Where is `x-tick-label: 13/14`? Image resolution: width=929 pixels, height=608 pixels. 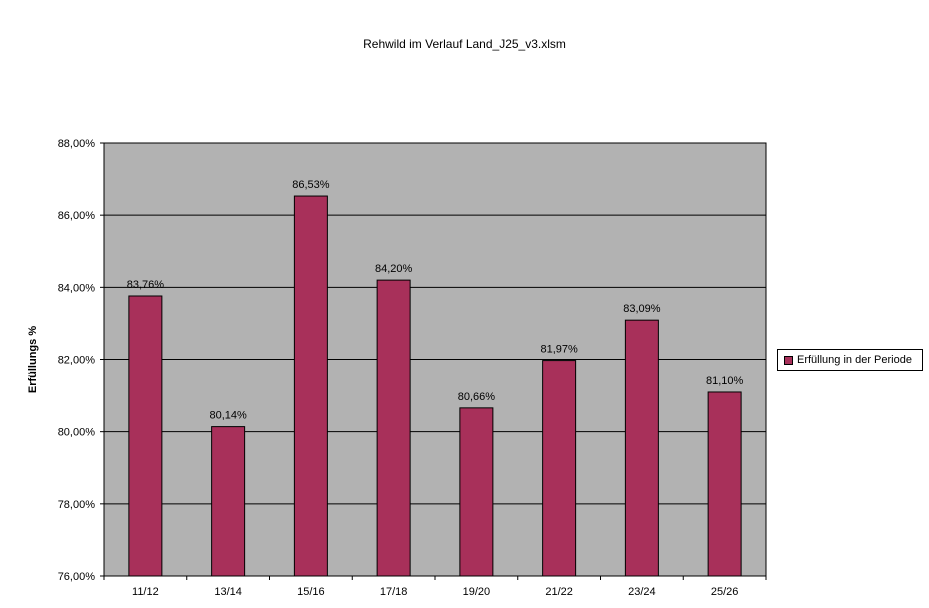 x-tick-label: 13/14 is located at coordinates (228, 592).